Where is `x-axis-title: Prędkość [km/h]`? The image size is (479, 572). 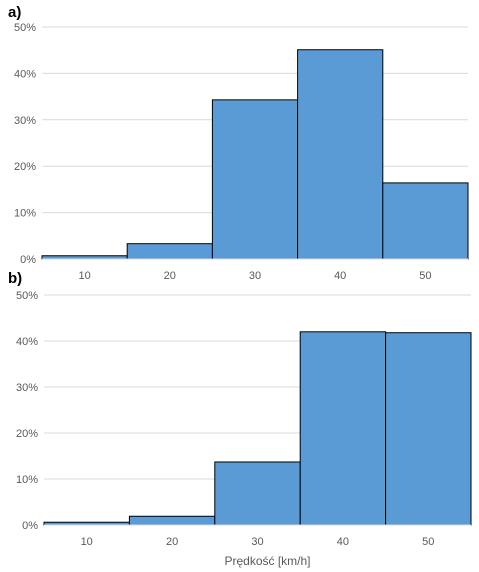 x-axis-title: Prędkość [km/h] is located at coordinates (267, 561).